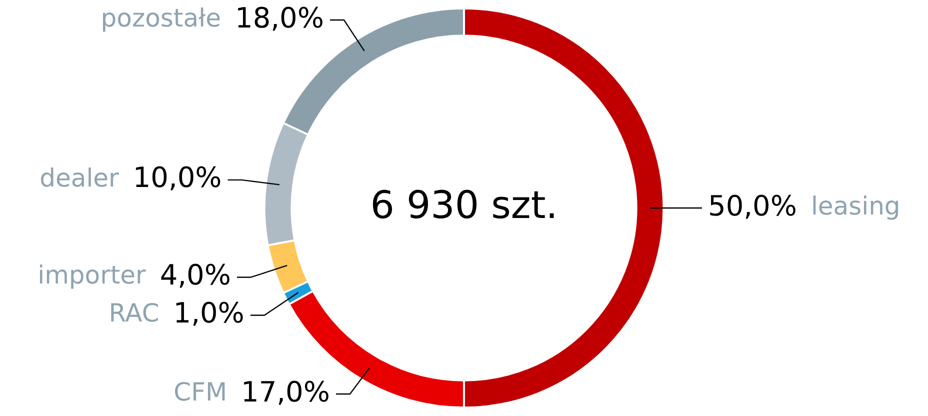 Image resolution: width=928 pixels, height=416 pixels. I want to click on data-label: 50,0%, so click(752, 205).